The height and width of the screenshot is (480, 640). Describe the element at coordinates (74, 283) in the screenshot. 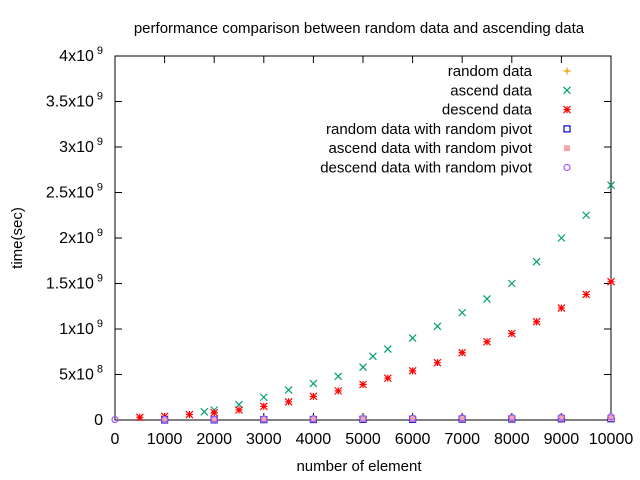

I see `y-tick-label: 1.5x10 9` at that location.